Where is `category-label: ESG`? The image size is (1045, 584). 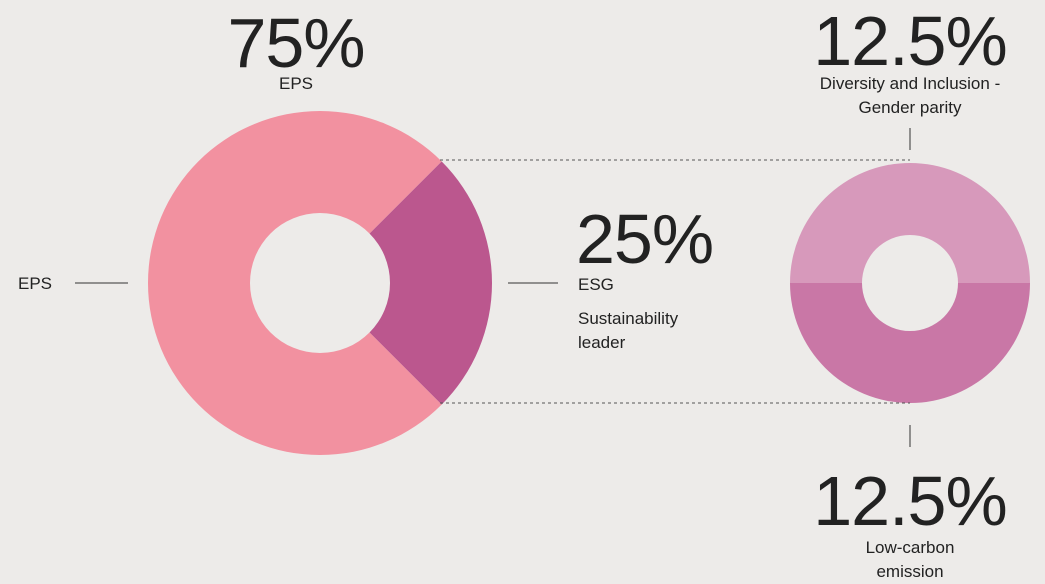 category-label: ESG is located at coordinates (596, 284).